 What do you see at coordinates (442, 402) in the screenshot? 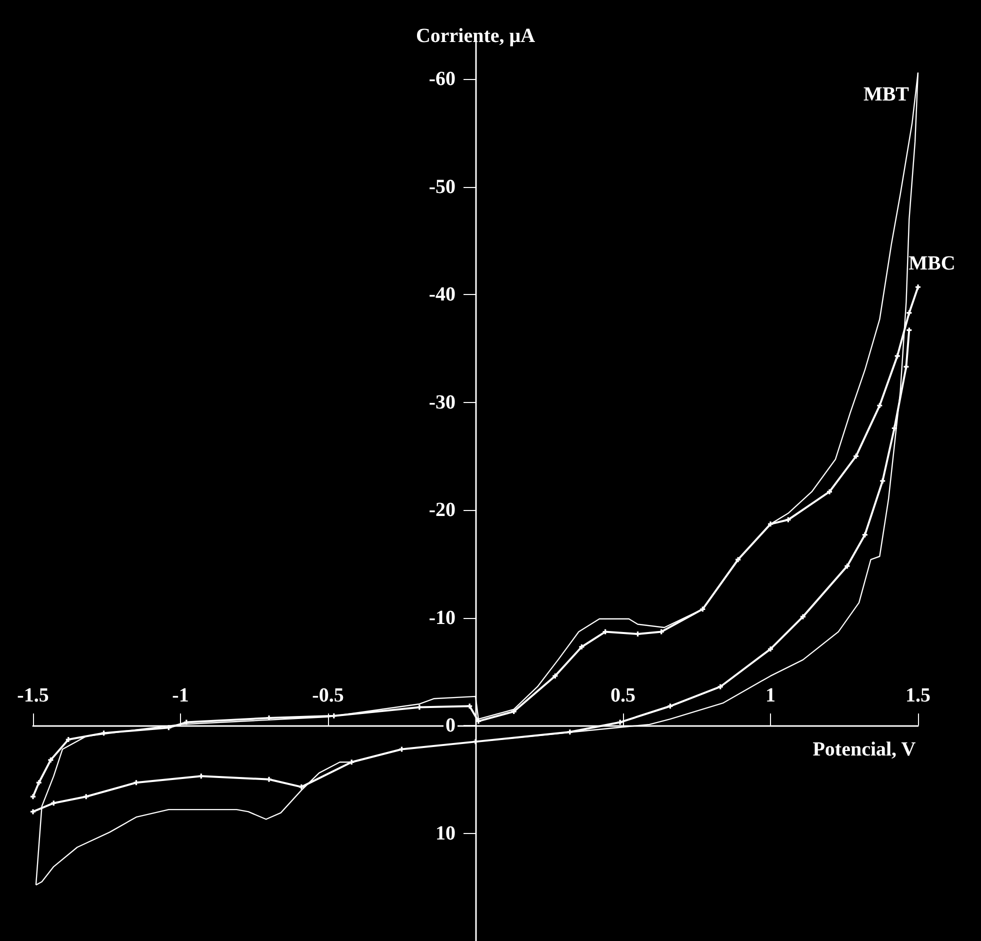
I see `y-tick-label: -30` at bounding box center [442, 402].